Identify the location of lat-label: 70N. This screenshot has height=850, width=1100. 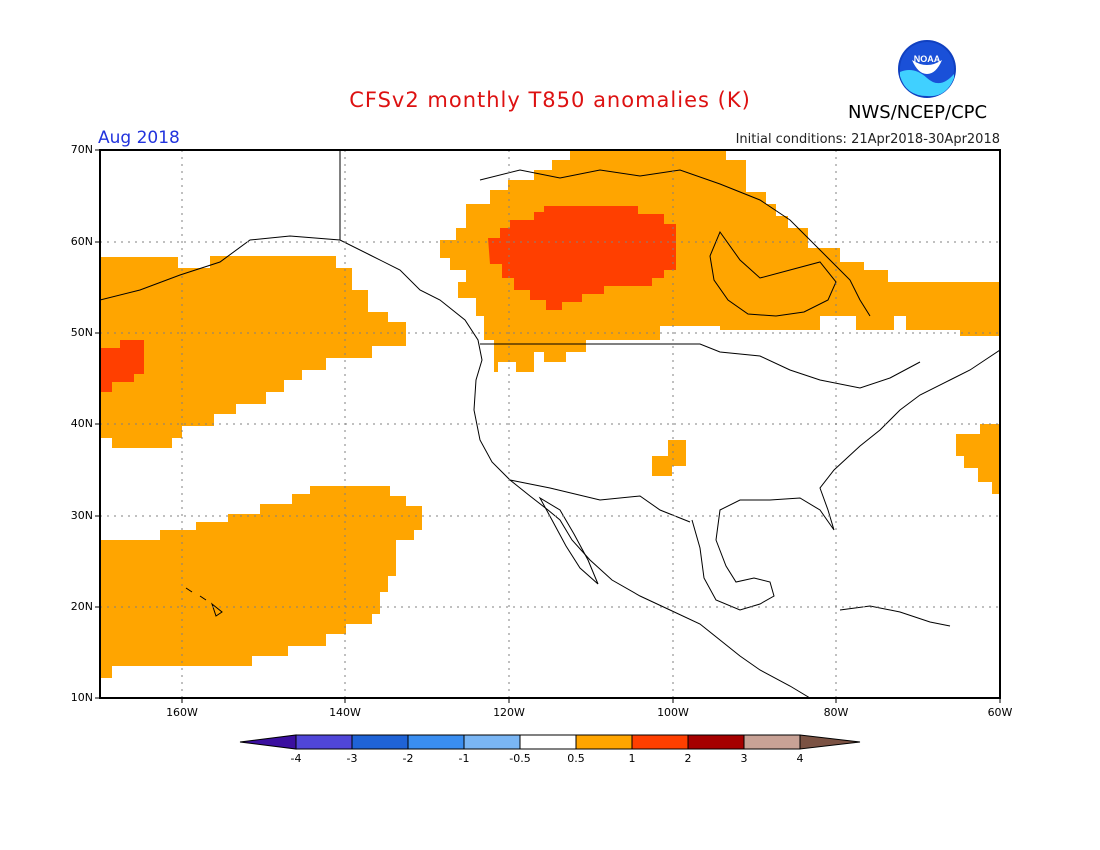
(81, 149).